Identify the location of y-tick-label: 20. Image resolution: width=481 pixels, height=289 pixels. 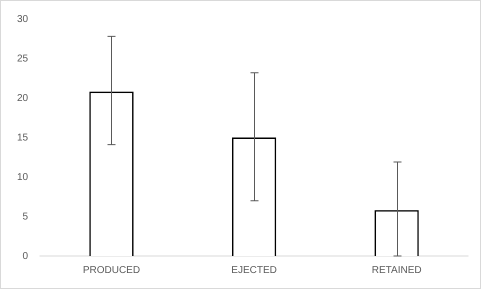
(23, 98).